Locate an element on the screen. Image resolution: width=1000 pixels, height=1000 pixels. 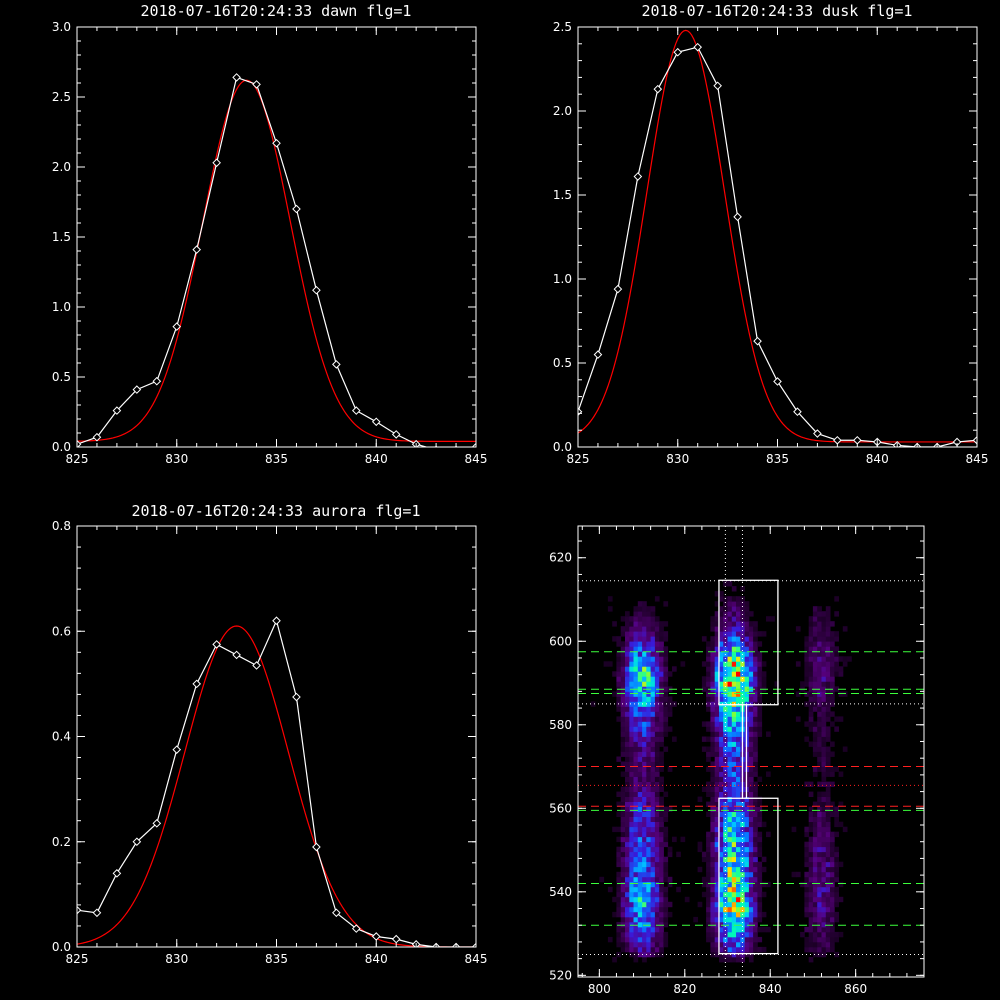
aurora-data-point is located at coordinates (473, 944).